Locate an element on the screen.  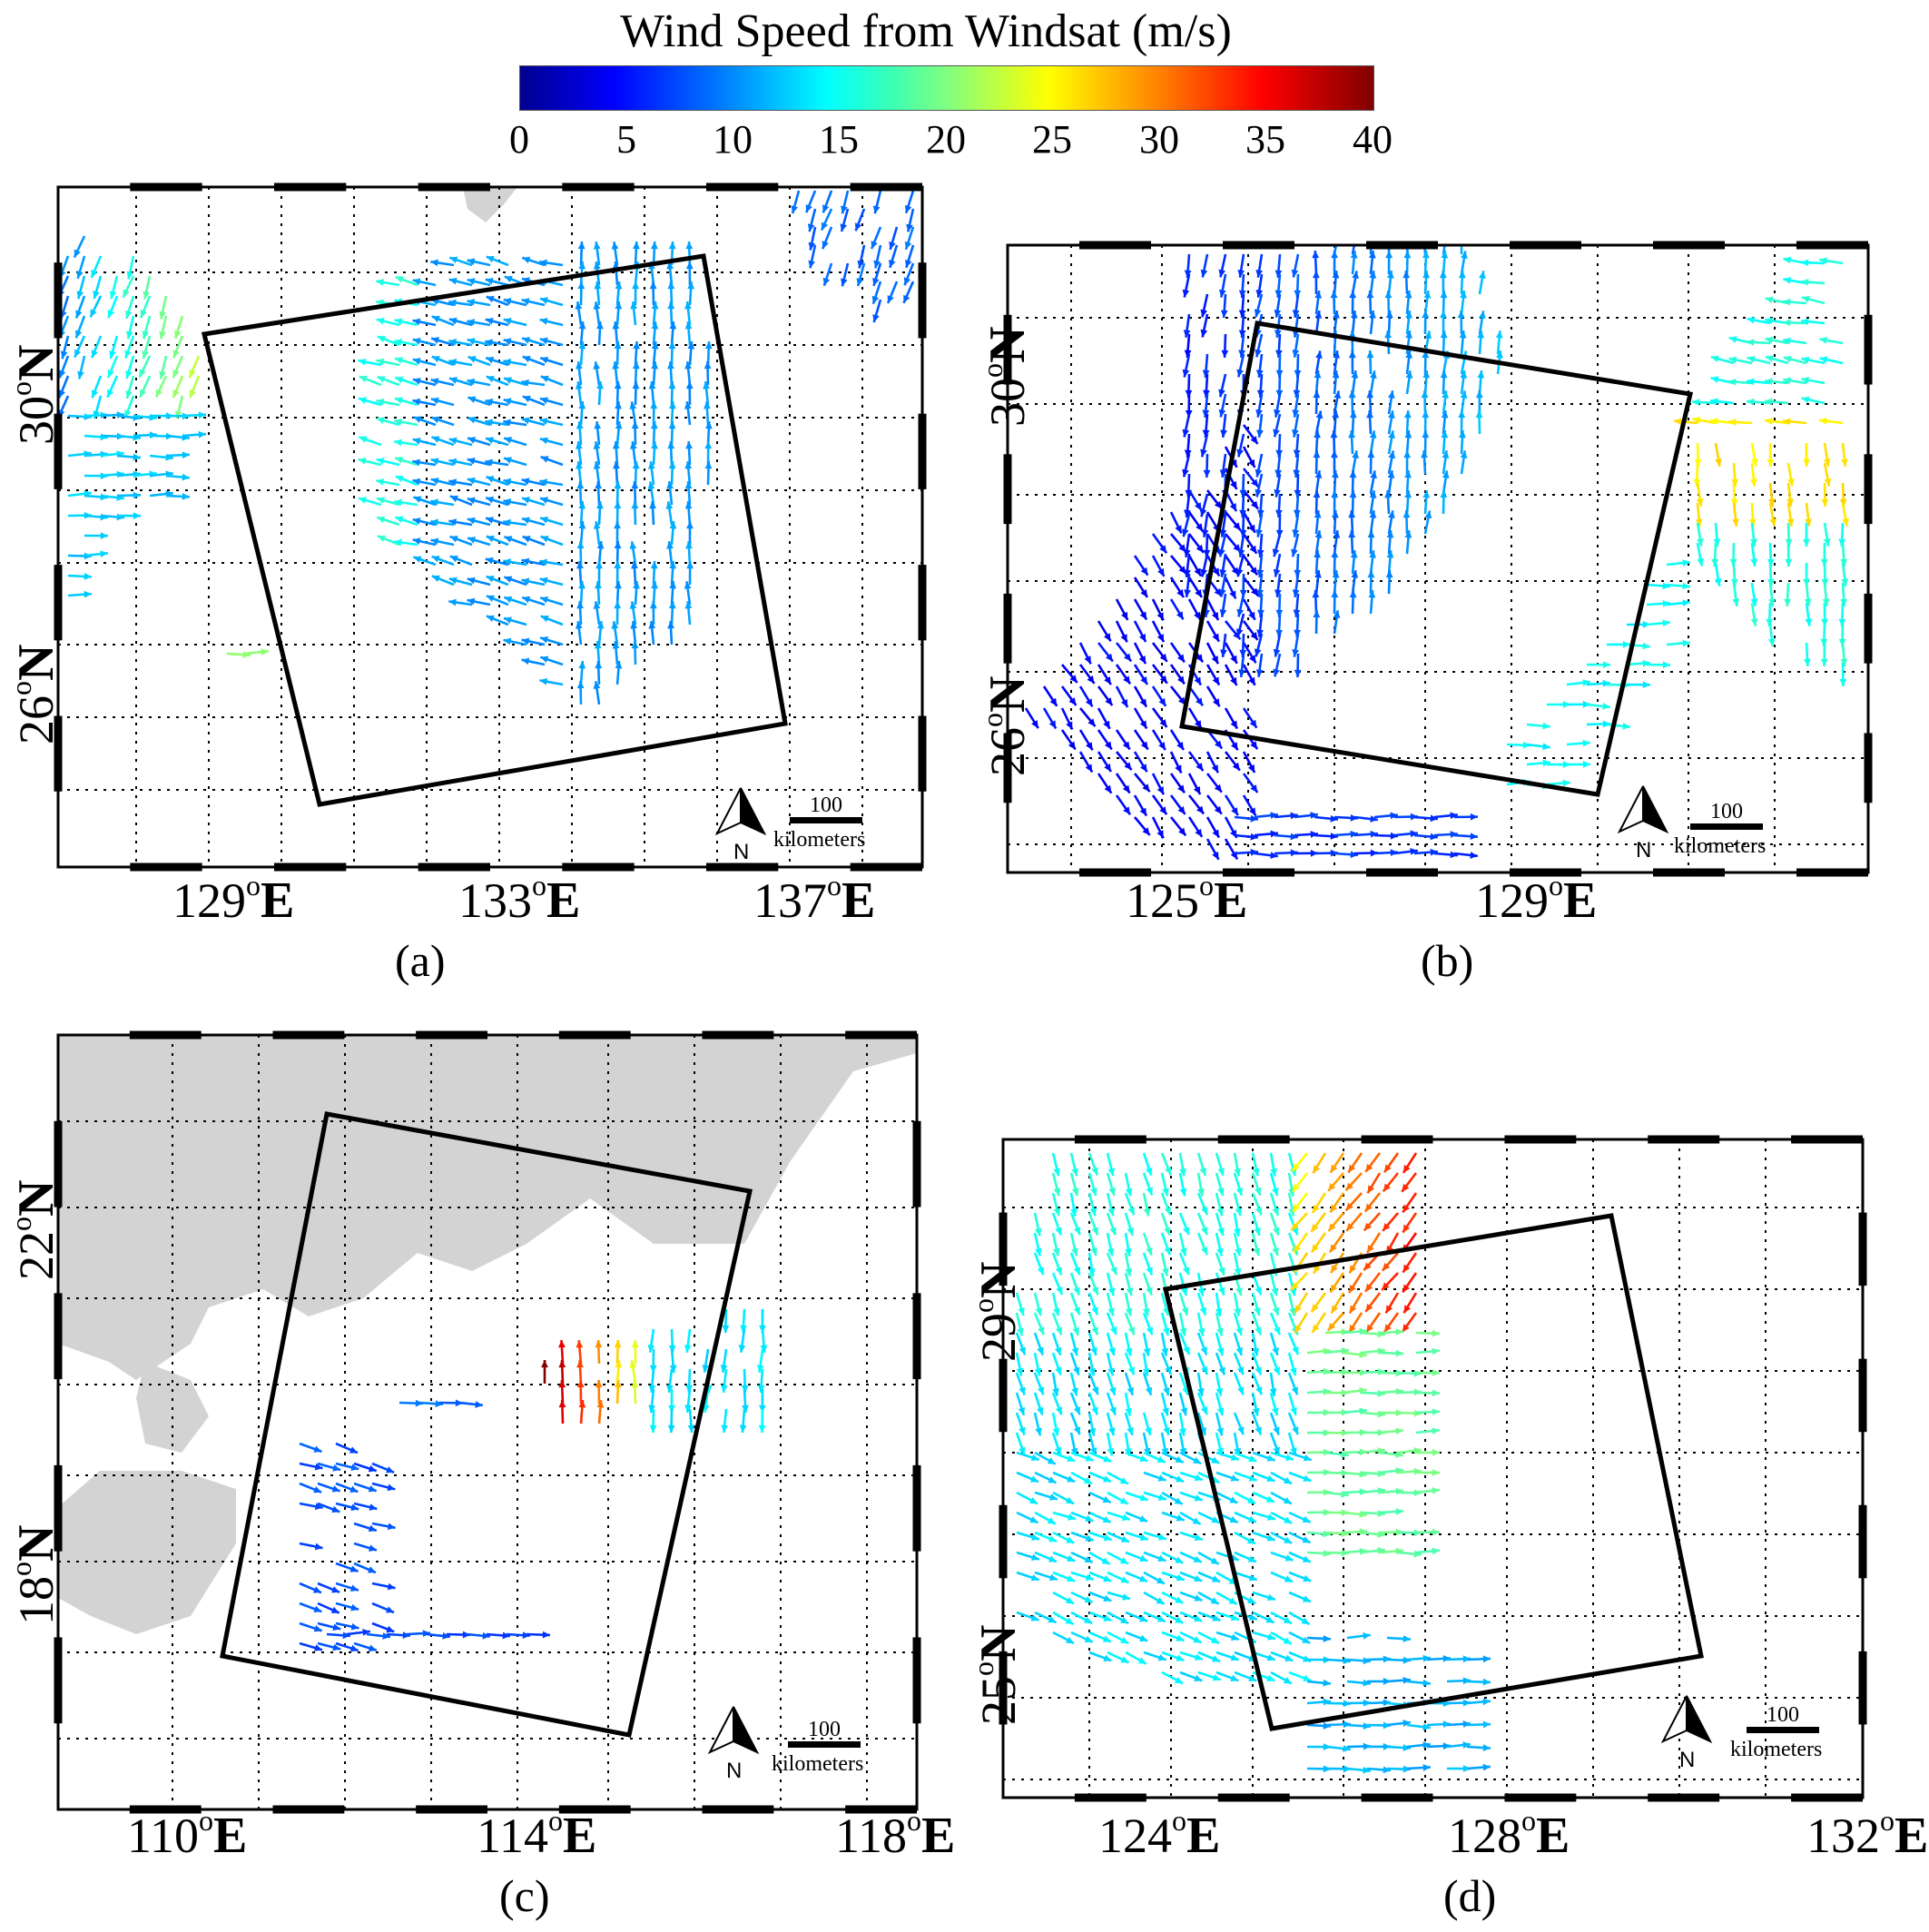
colorbar-title: Wind Speed from Windsat (m/s) is located at coordinates (926, 31).